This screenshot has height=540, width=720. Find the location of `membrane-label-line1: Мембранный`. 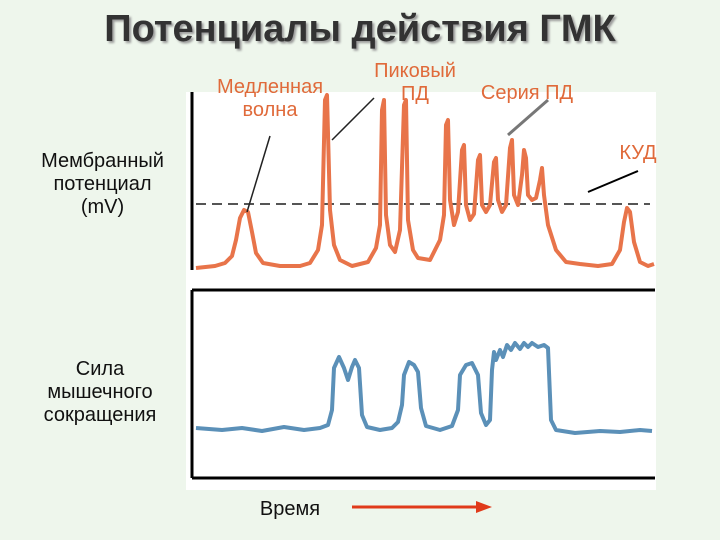

membrane-label-line1: Мембранный is located at coordinates (102, 161).